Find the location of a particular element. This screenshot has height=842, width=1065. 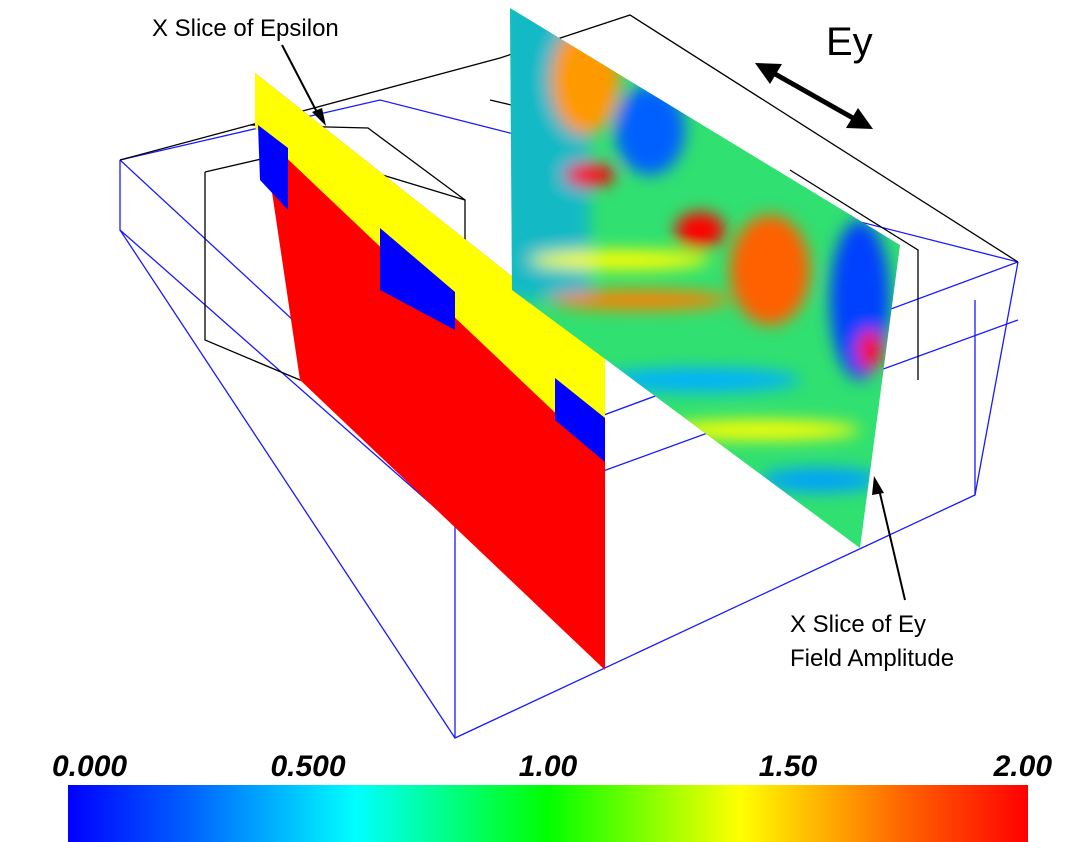

ey-label: Field Amplitude is located at coordinates (872, 658).